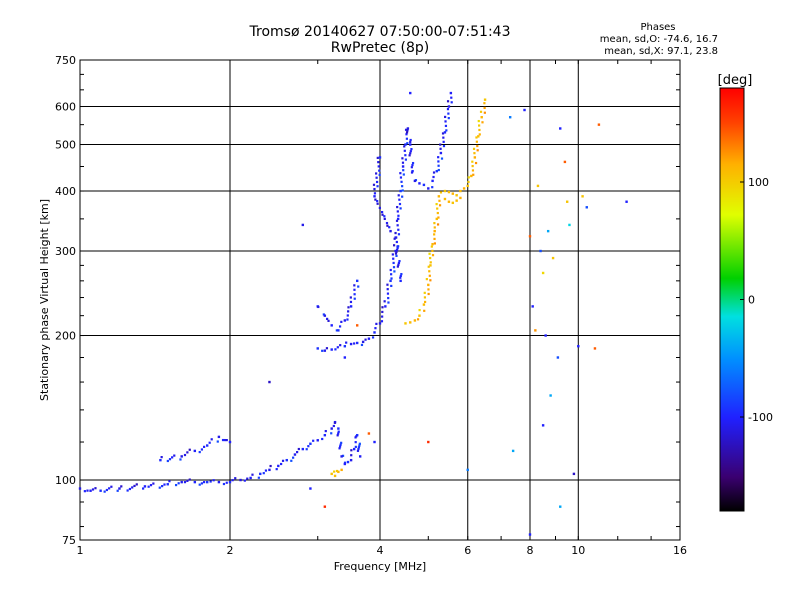 This screenshot has height=600, width=800. What do you see at coordinates (578, 550) in the screenshot?
I see `x-tick-label: 10` at bounding box center [578, 550].